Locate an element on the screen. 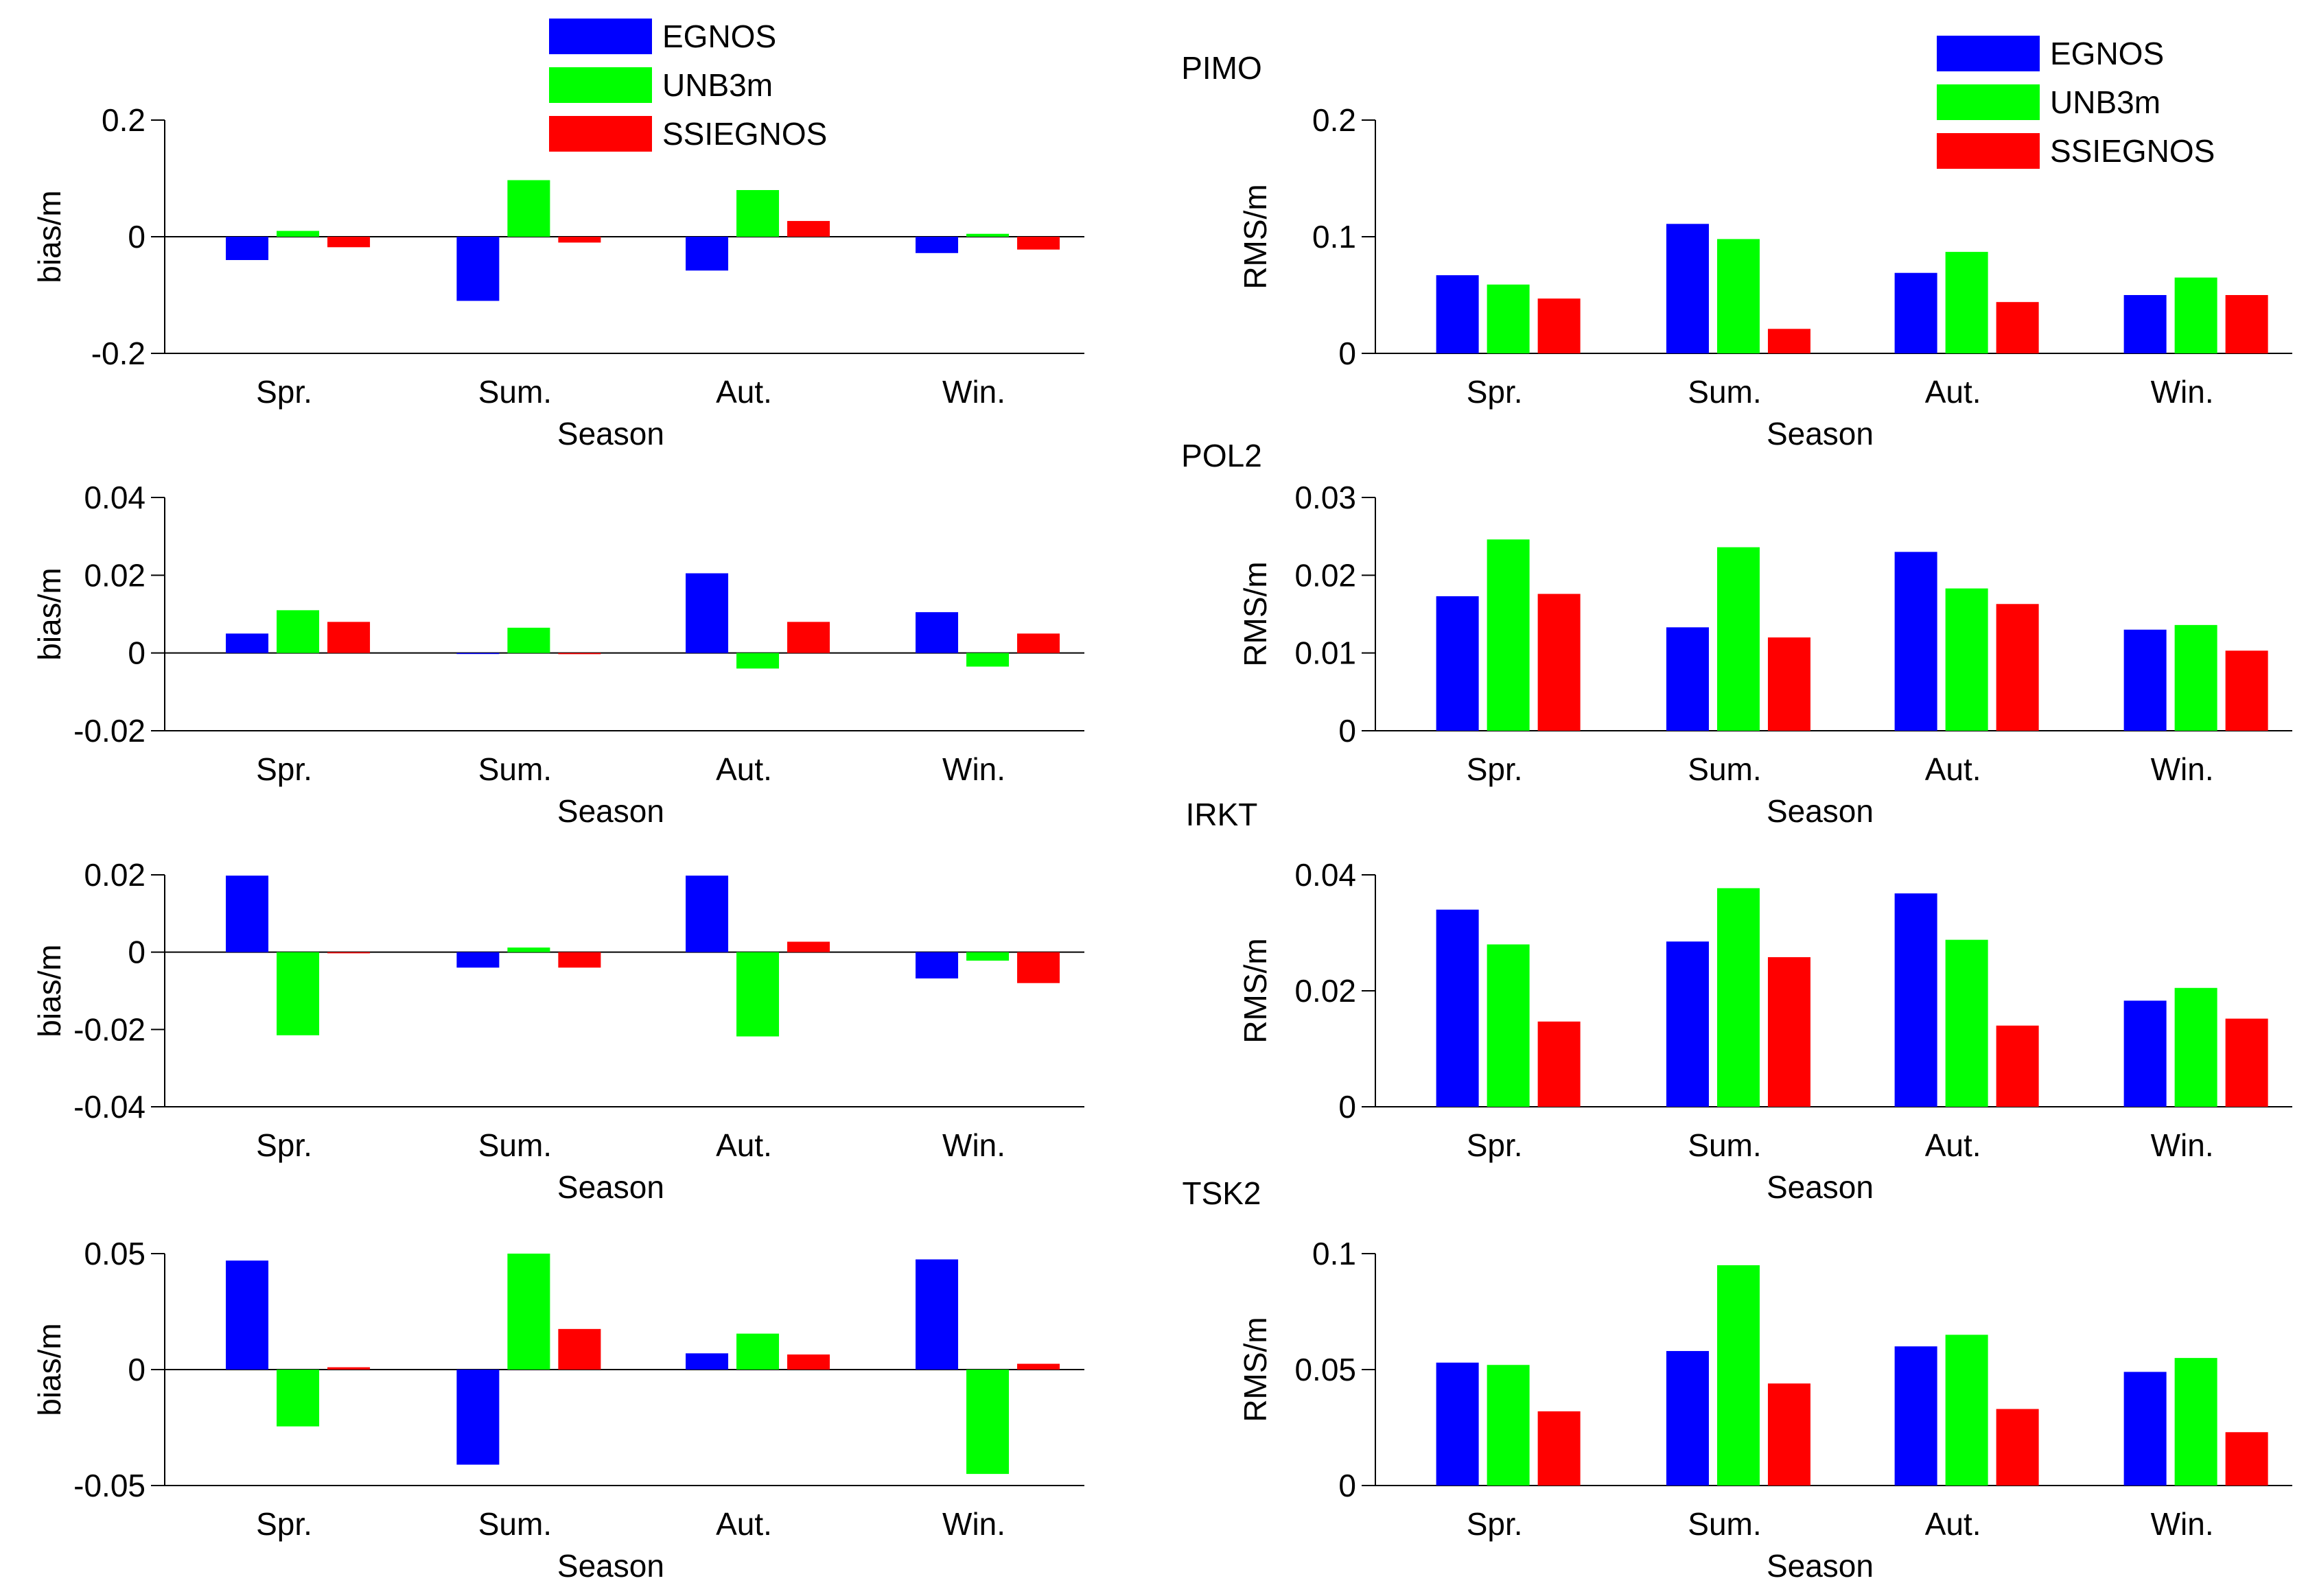 This screenshot has width=2306, height=1596. legend-label-unb3m: UNB3m is located at coordinates (2105, 102).